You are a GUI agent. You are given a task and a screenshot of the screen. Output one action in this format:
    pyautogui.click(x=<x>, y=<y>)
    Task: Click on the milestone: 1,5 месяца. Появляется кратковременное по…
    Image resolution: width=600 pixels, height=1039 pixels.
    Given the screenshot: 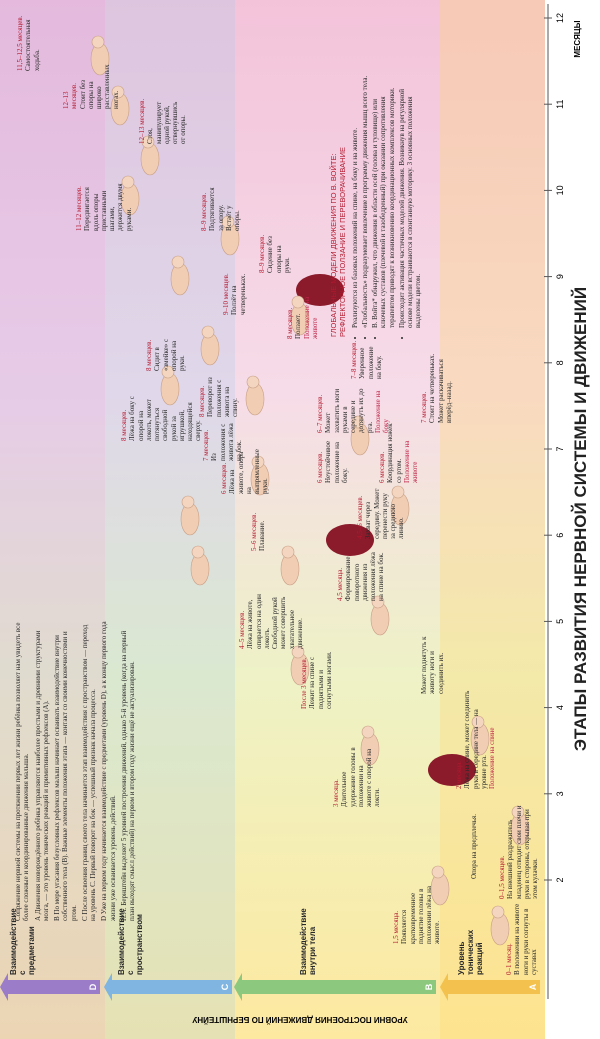 What is the action you would take?
    pyautogui.click(x=417, y=910)
    